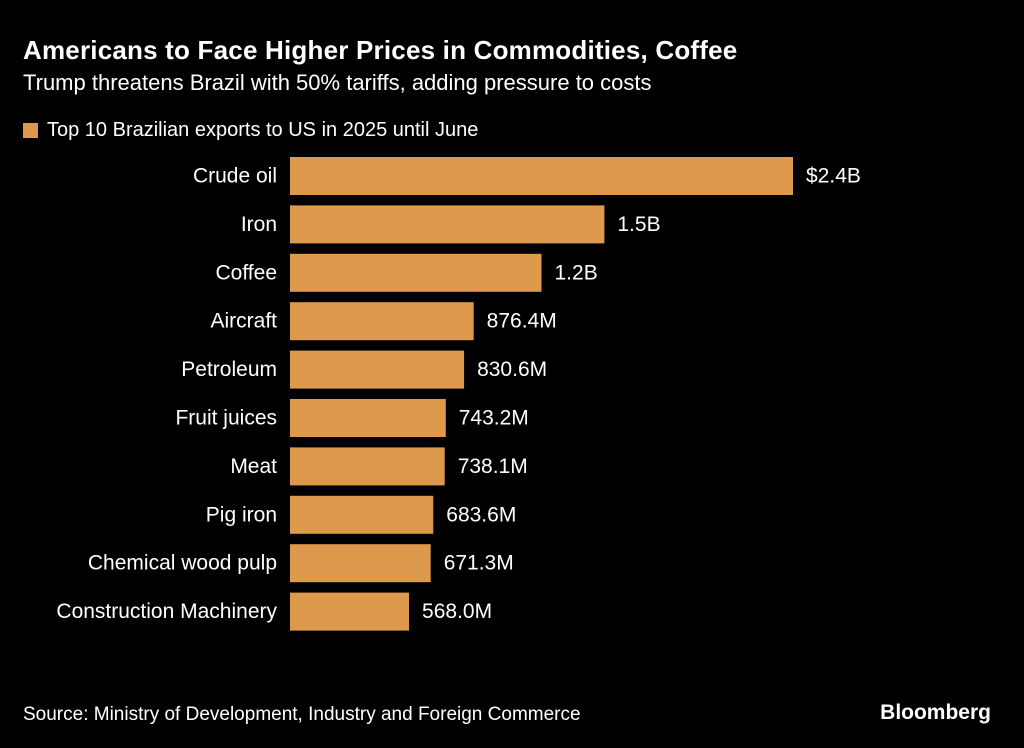 Image resolution: width=1024 pixels, height=748 pixels. I want to click on value-label: $2.4B, so click(833, 176).